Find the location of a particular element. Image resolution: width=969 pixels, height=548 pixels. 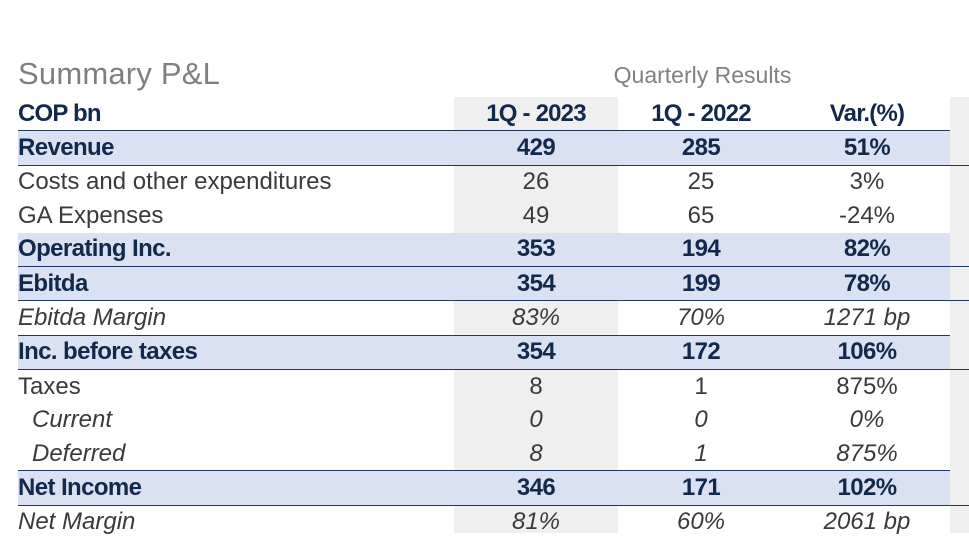

value-1q-2022: 199 is located at coordinates (701, 284).